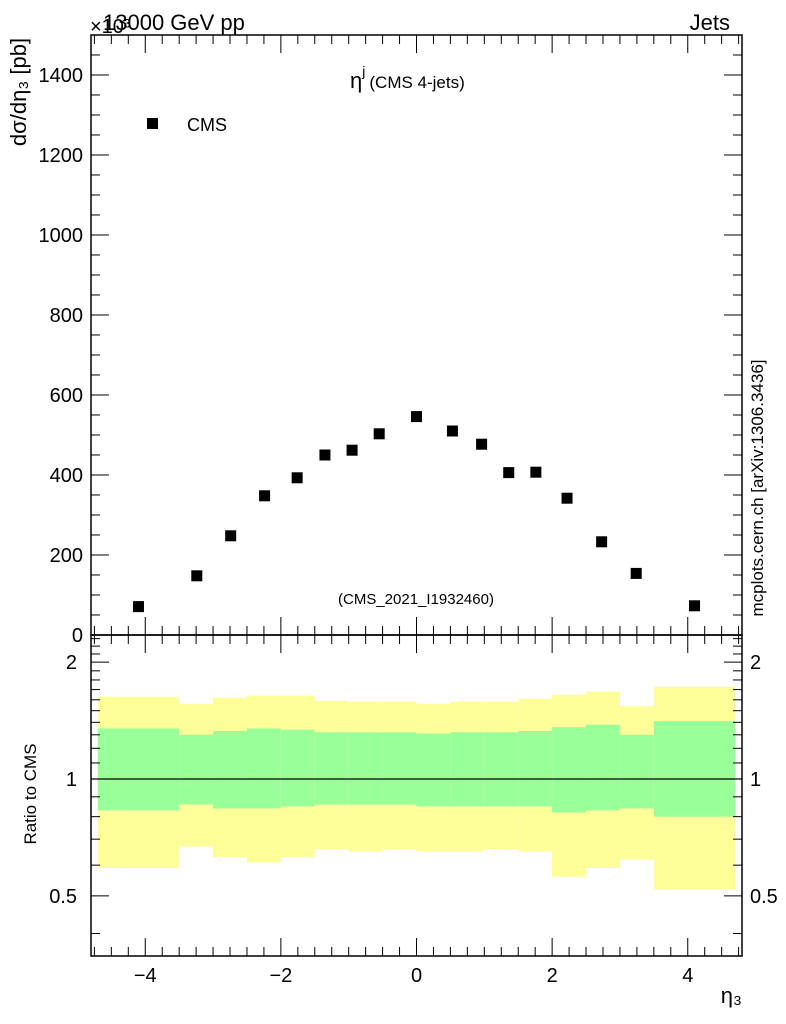  Describe the element at coordinates (687, 976) in the screenshot. I see `x-tick-label: 4` at that location.